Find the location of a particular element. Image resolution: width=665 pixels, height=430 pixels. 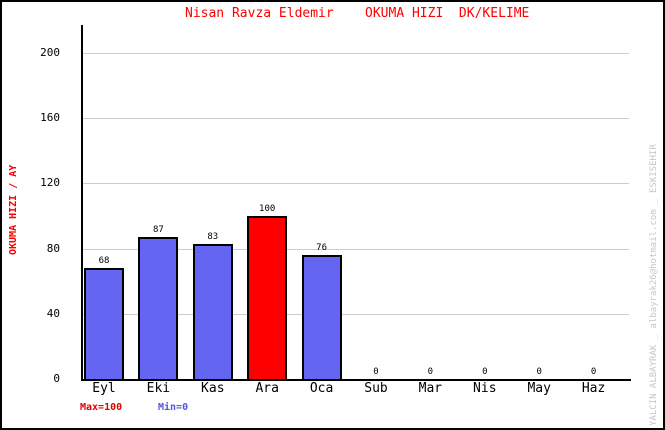

x-tick-label: May is located at coordinates (539, 388).